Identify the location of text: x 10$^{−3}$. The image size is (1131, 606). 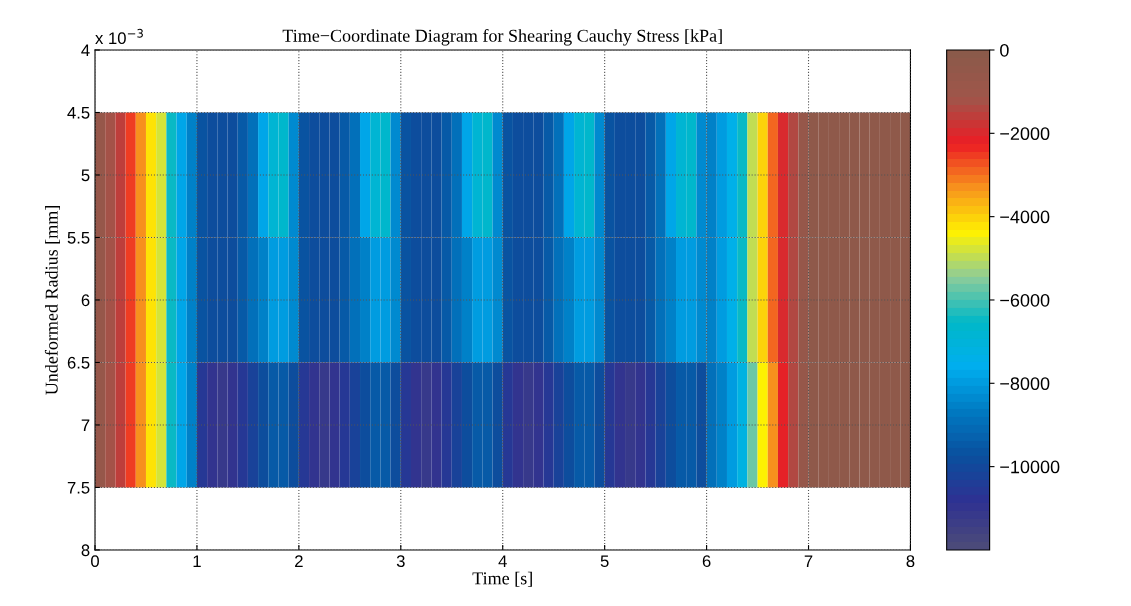
(119, 36).